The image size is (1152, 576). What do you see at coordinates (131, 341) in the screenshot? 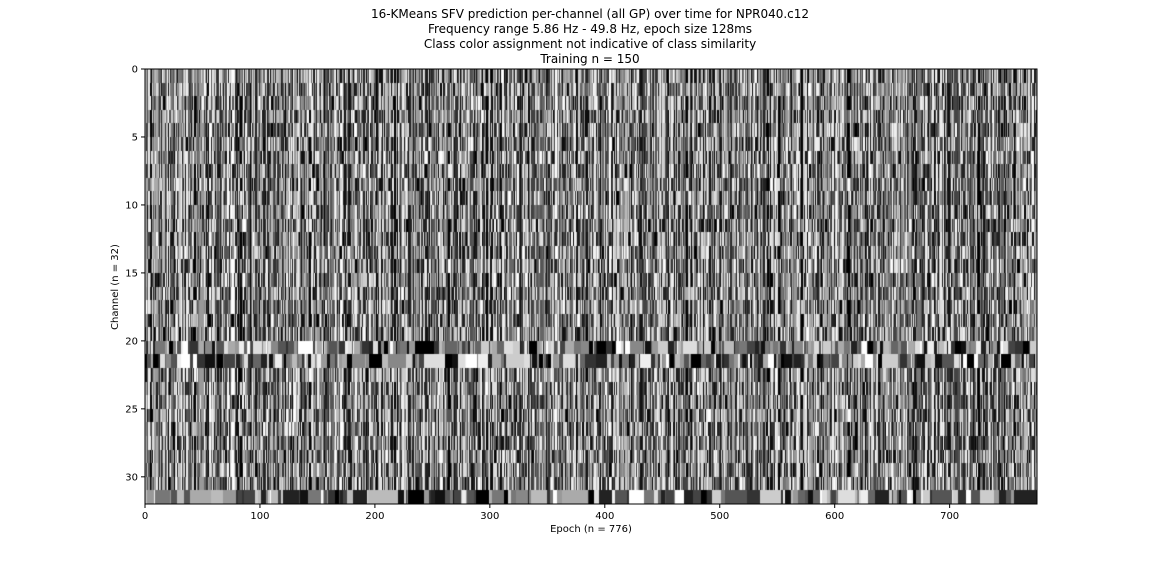
I see `y-tick-label: 20` at bounding box center [131, 341].